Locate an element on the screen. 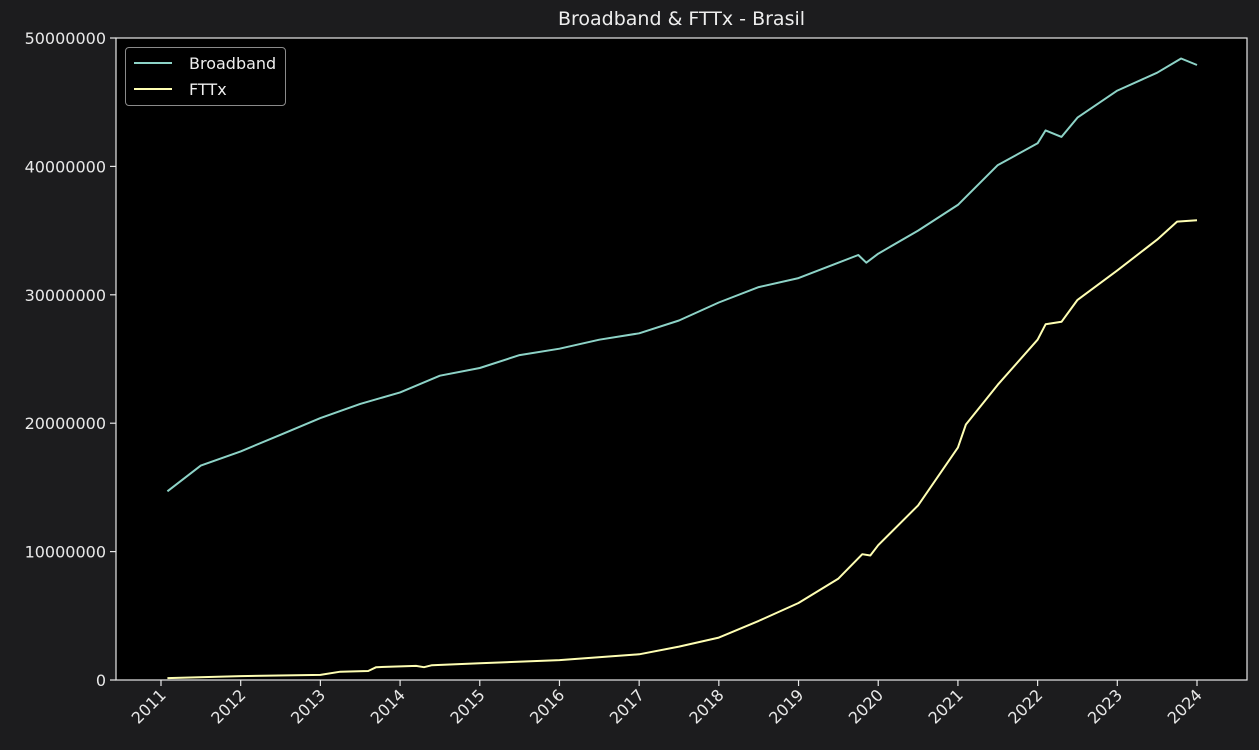 This screenshot has height=750, width=1259. y-tick-label: 40000000 is located at coordinates (65, 166).